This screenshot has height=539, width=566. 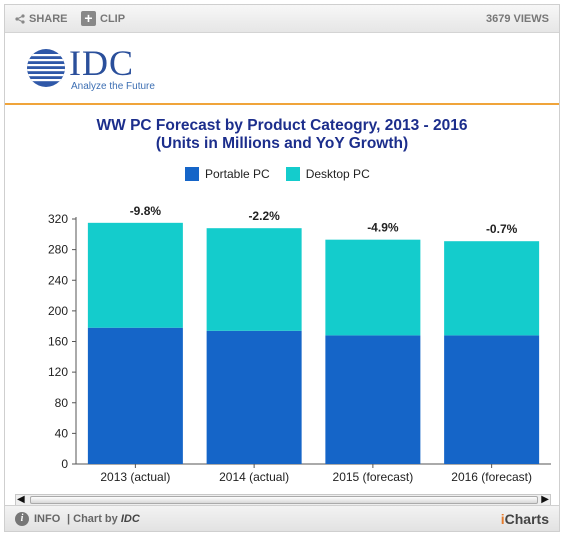 What do you see at coordinates (337, 174) in the screenshot?
I see `legend-label-desktop: Desktop PC` at bounding box center [337, 174].